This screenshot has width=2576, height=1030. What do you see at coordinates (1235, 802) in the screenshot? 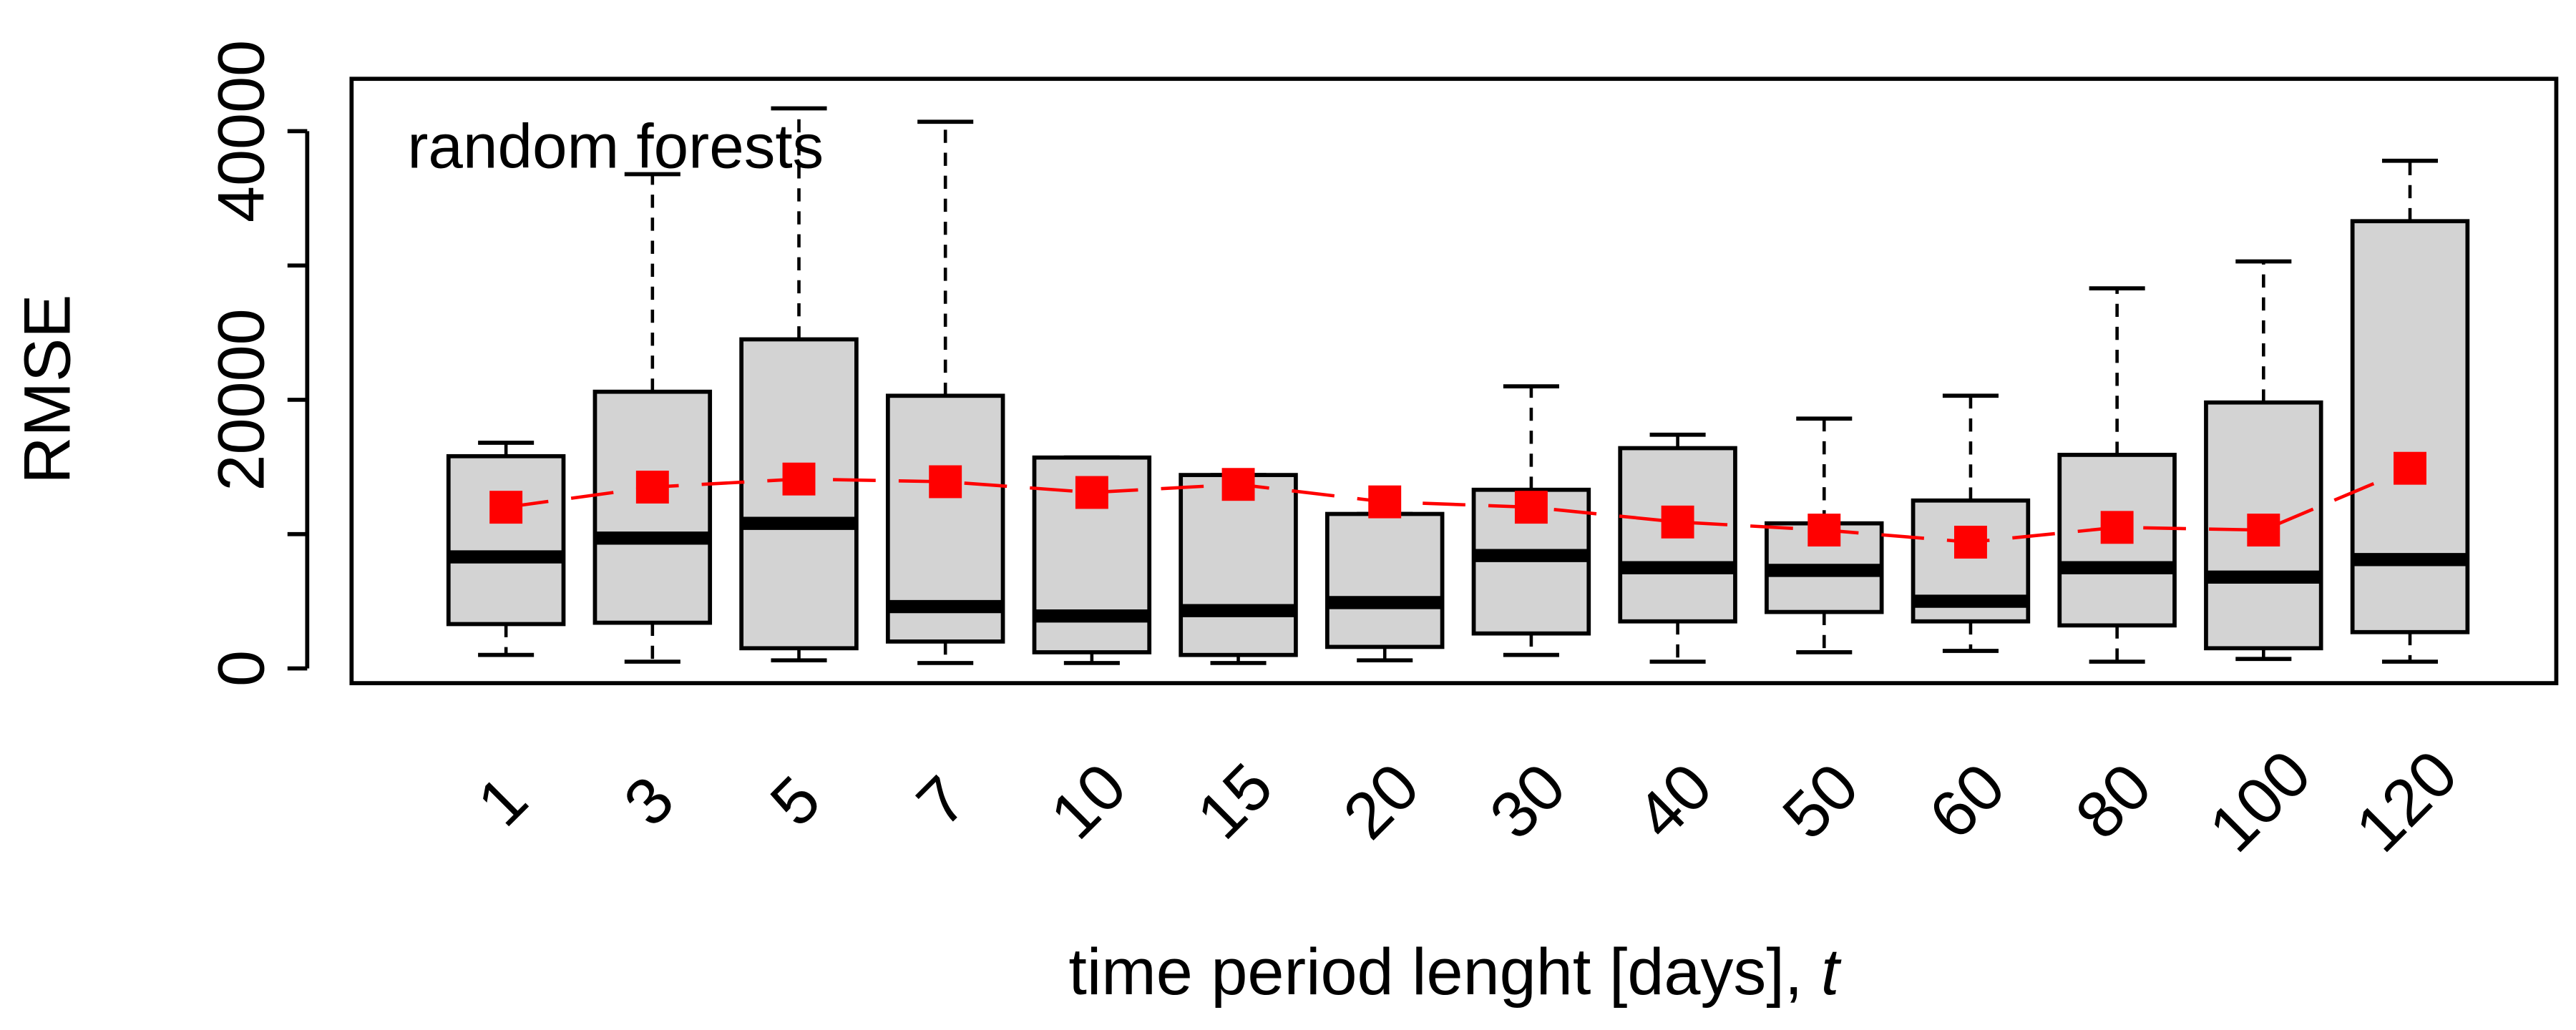
I see `x-tick-label: 15` at bounding box center [1235, 802].